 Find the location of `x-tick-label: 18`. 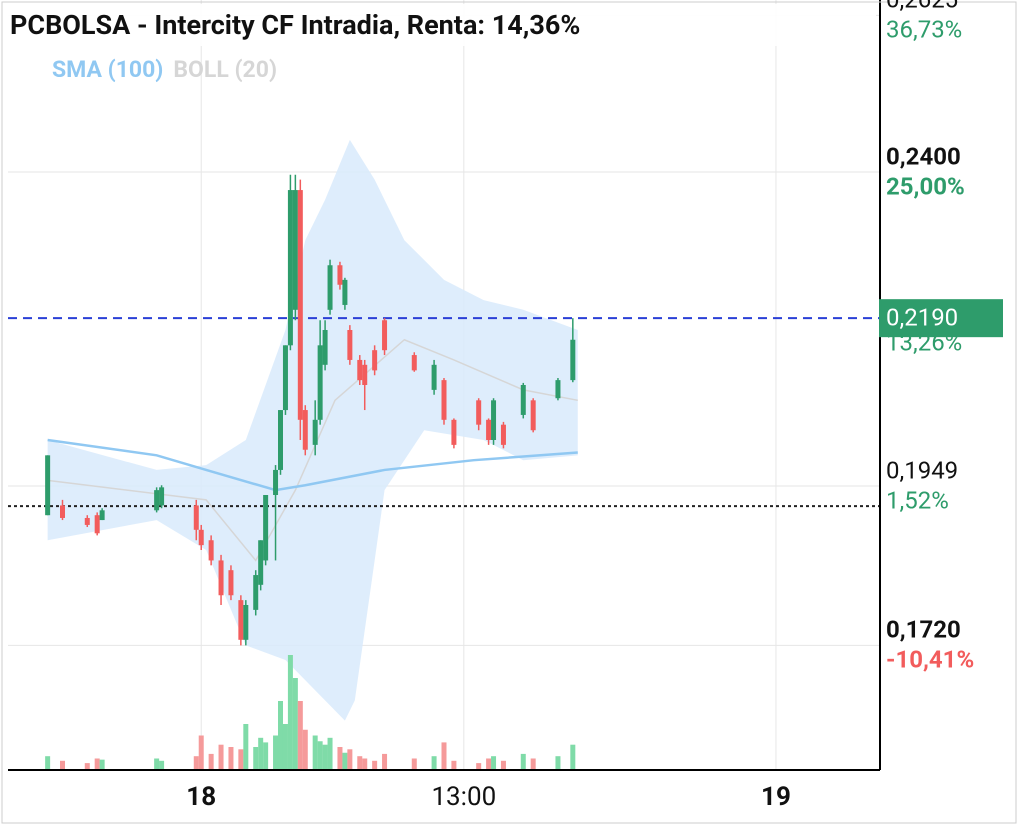

x-tick-label: 18 is located at coordinates (201, 797).